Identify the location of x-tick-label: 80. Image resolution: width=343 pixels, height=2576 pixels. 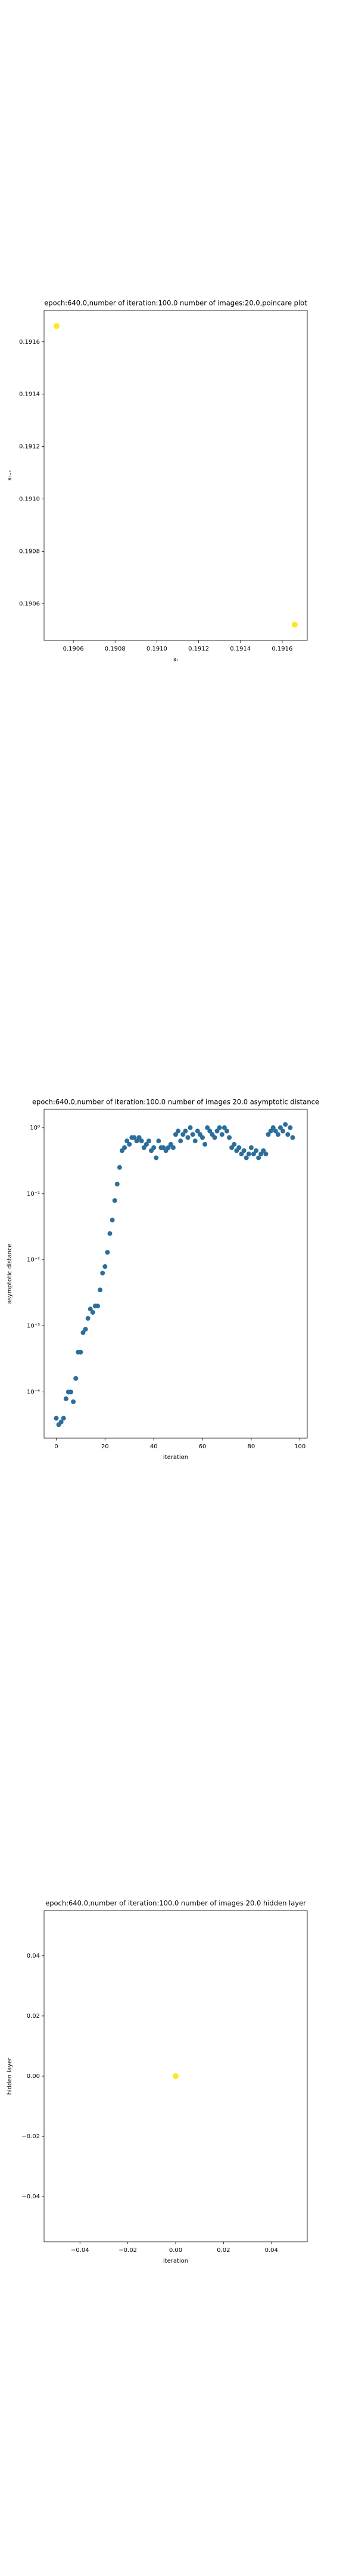
(251, 1446).